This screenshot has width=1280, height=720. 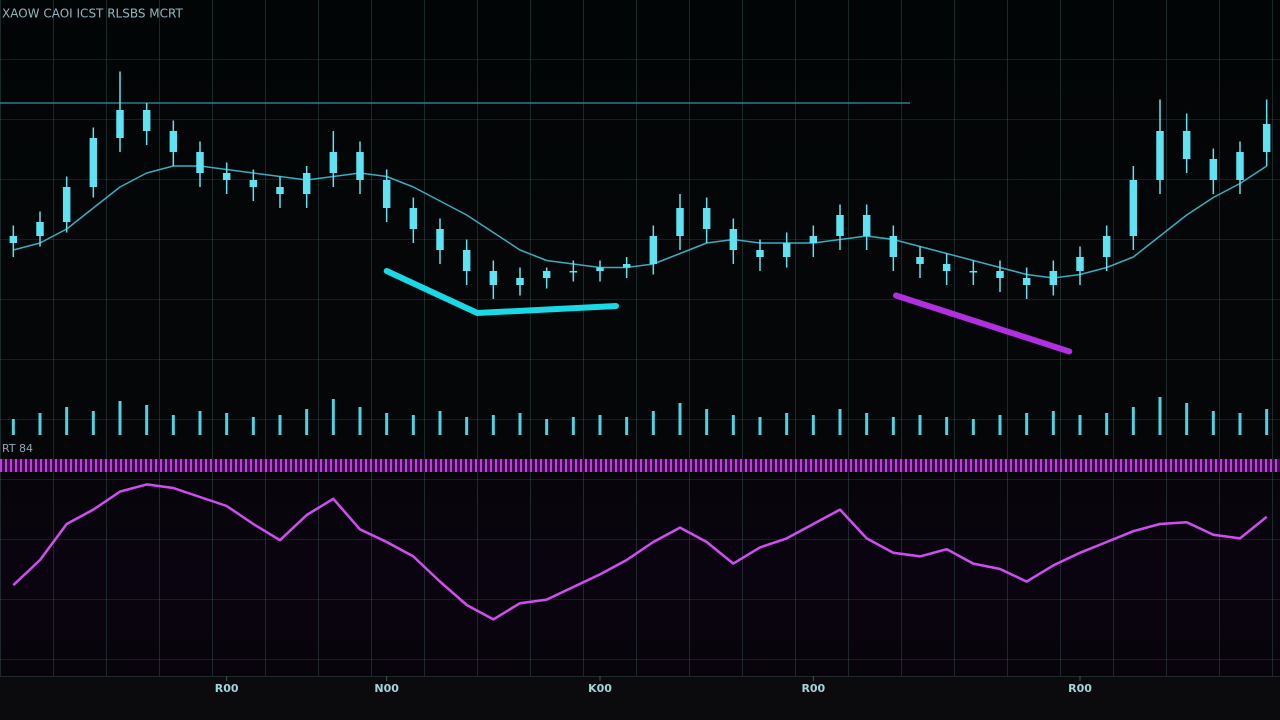 I want to click on oscillator-label: RT 84, so click(x=17, y=448).